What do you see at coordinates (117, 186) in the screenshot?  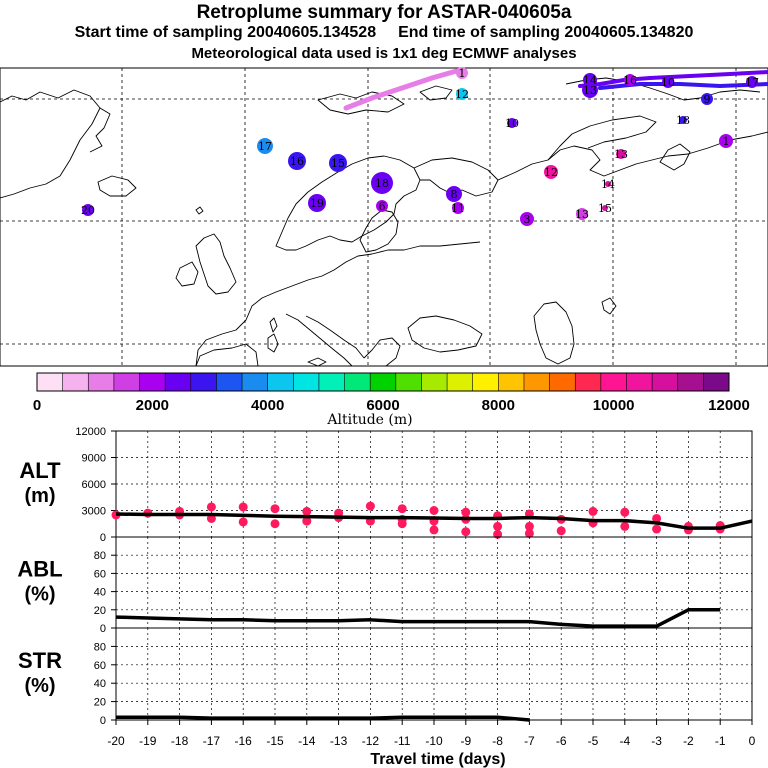 I see `coast-iceland` at bounding box center [117, 186].